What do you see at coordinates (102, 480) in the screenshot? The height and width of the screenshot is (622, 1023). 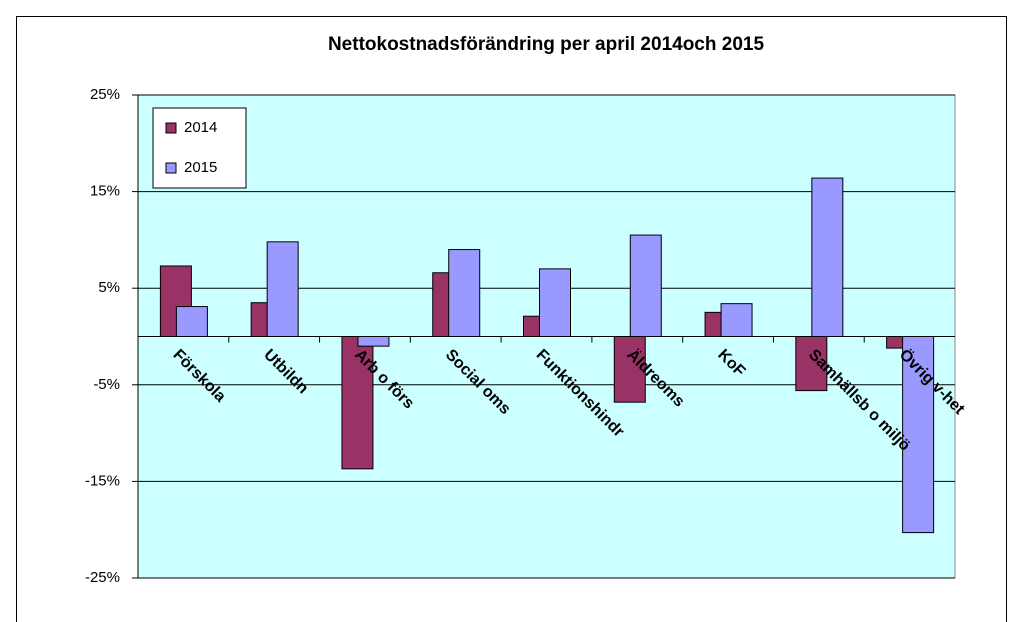 I see `y-tick-label: -15%` at bounding box center [102, 480].